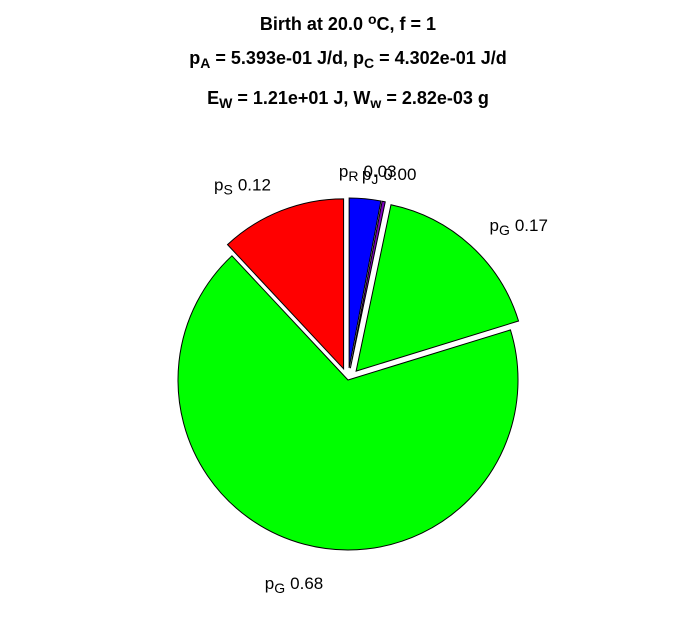 The image size is (696, 618). What do you see at coordinates (254, 185) in the screenshot?
I see `label-value: 0.12` at bounding box center [254, 185].